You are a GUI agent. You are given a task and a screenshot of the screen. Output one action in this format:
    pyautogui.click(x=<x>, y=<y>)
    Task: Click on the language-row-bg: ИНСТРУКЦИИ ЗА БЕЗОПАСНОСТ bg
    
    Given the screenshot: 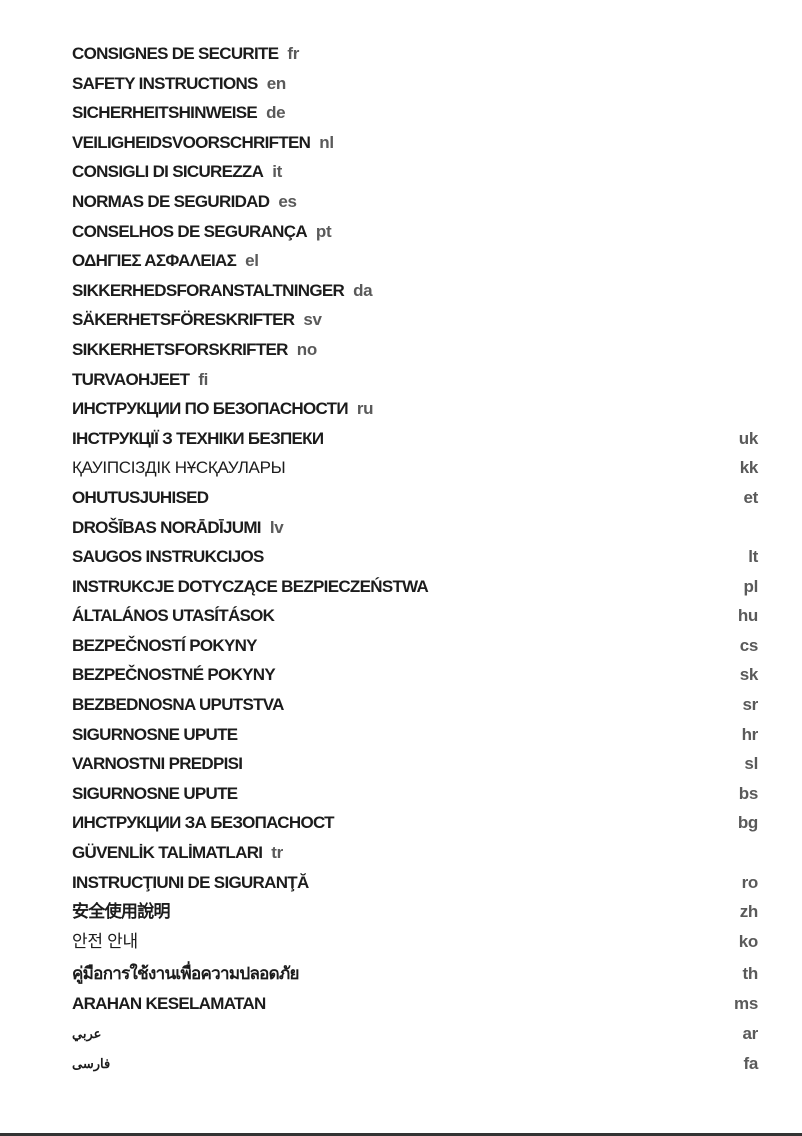 What is the action you would take?
    pyautogui.click(x=415, y=823)
    